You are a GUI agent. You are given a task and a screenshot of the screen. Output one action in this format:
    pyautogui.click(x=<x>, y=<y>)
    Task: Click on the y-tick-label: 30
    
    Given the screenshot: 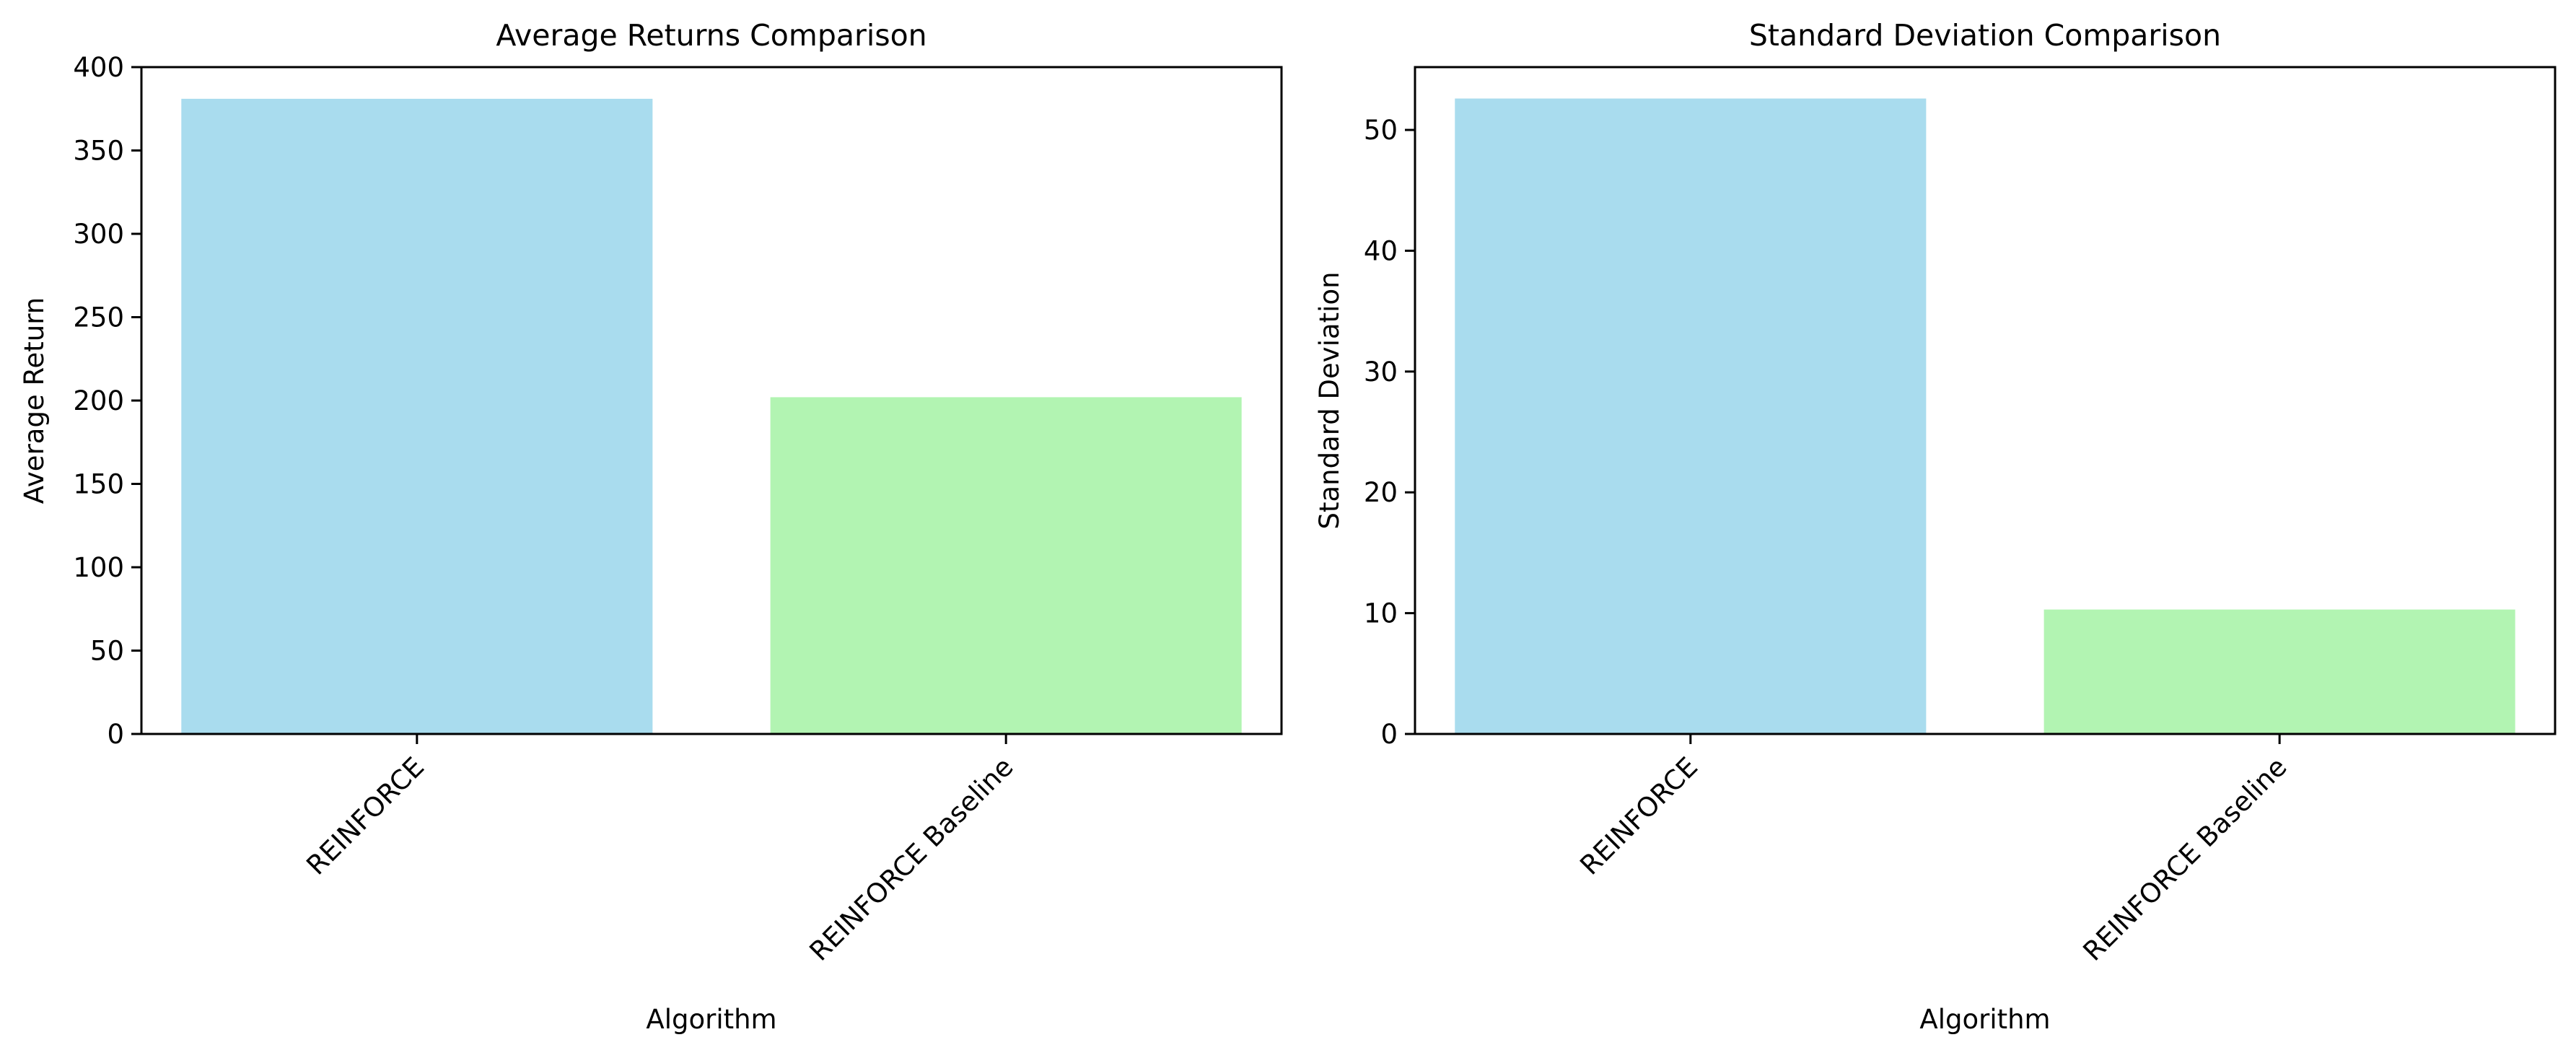 What is the action you would take?
    pyautogui.click(x=1381, y=372)
    